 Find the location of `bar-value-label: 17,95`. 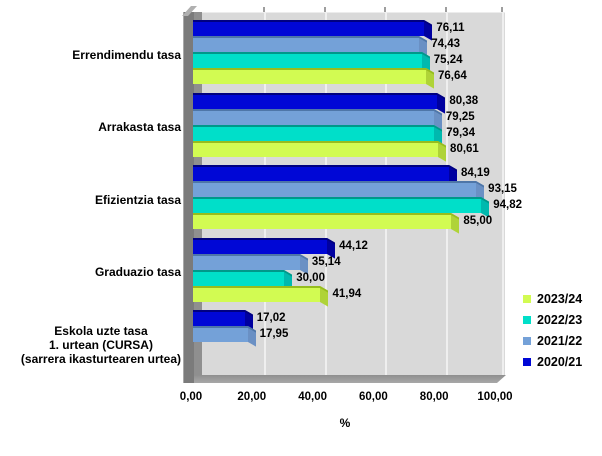

bar-value-label: 17,95 is located at coordinates (274, 334).